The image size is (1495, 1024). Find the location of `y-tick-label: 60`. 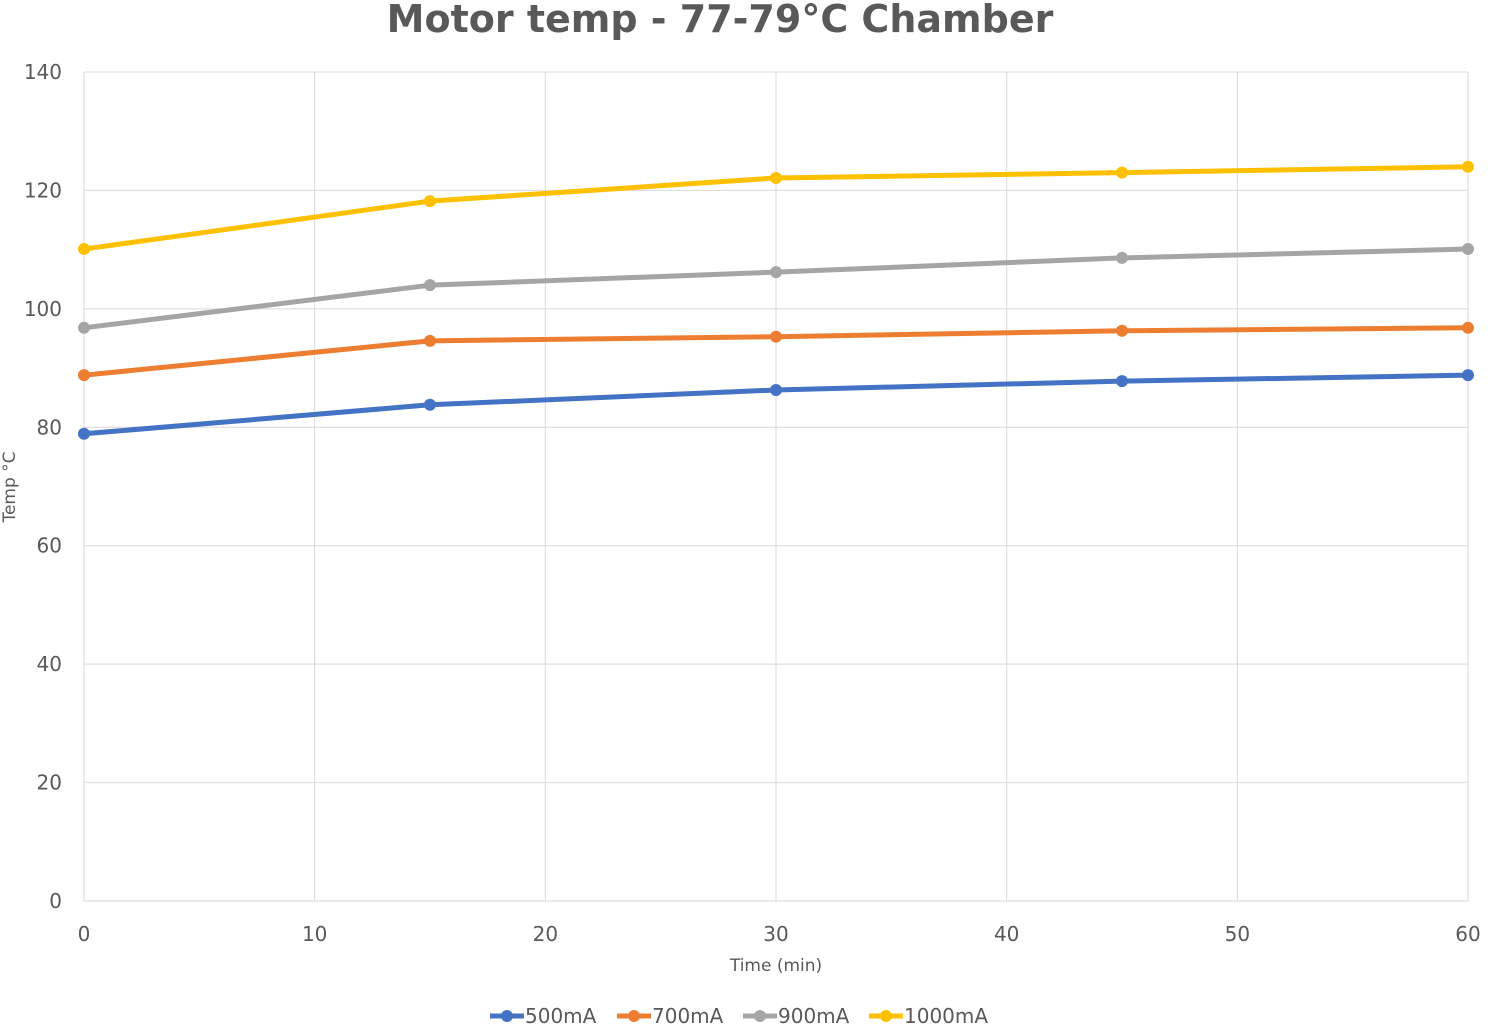

y-tick-label: 60 is located at coordinates (49, 546).